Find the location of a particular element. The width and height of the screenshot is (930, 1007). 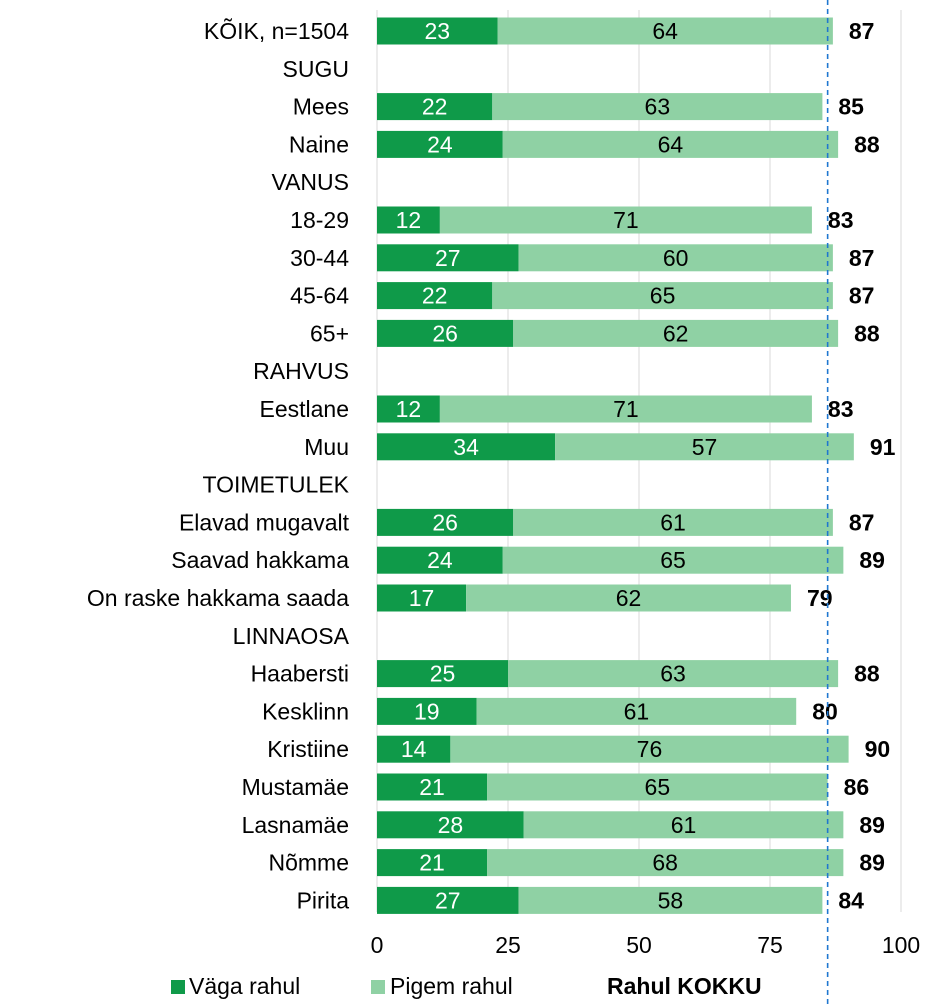

legend-label: Rahul KOKKU is located at coordinates (684, 986).